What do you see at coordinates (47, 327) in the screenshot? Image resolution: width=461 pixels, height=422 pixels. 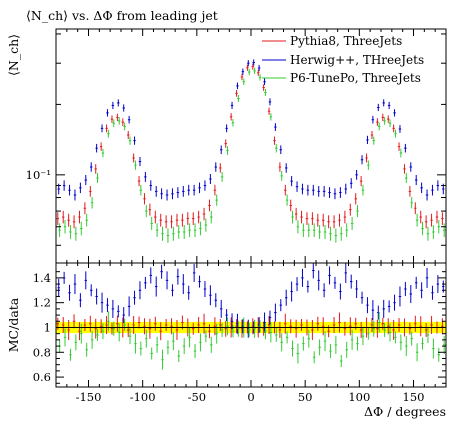 I see `ratio-y-tick-label: 1` at bounding box center [47, 327].